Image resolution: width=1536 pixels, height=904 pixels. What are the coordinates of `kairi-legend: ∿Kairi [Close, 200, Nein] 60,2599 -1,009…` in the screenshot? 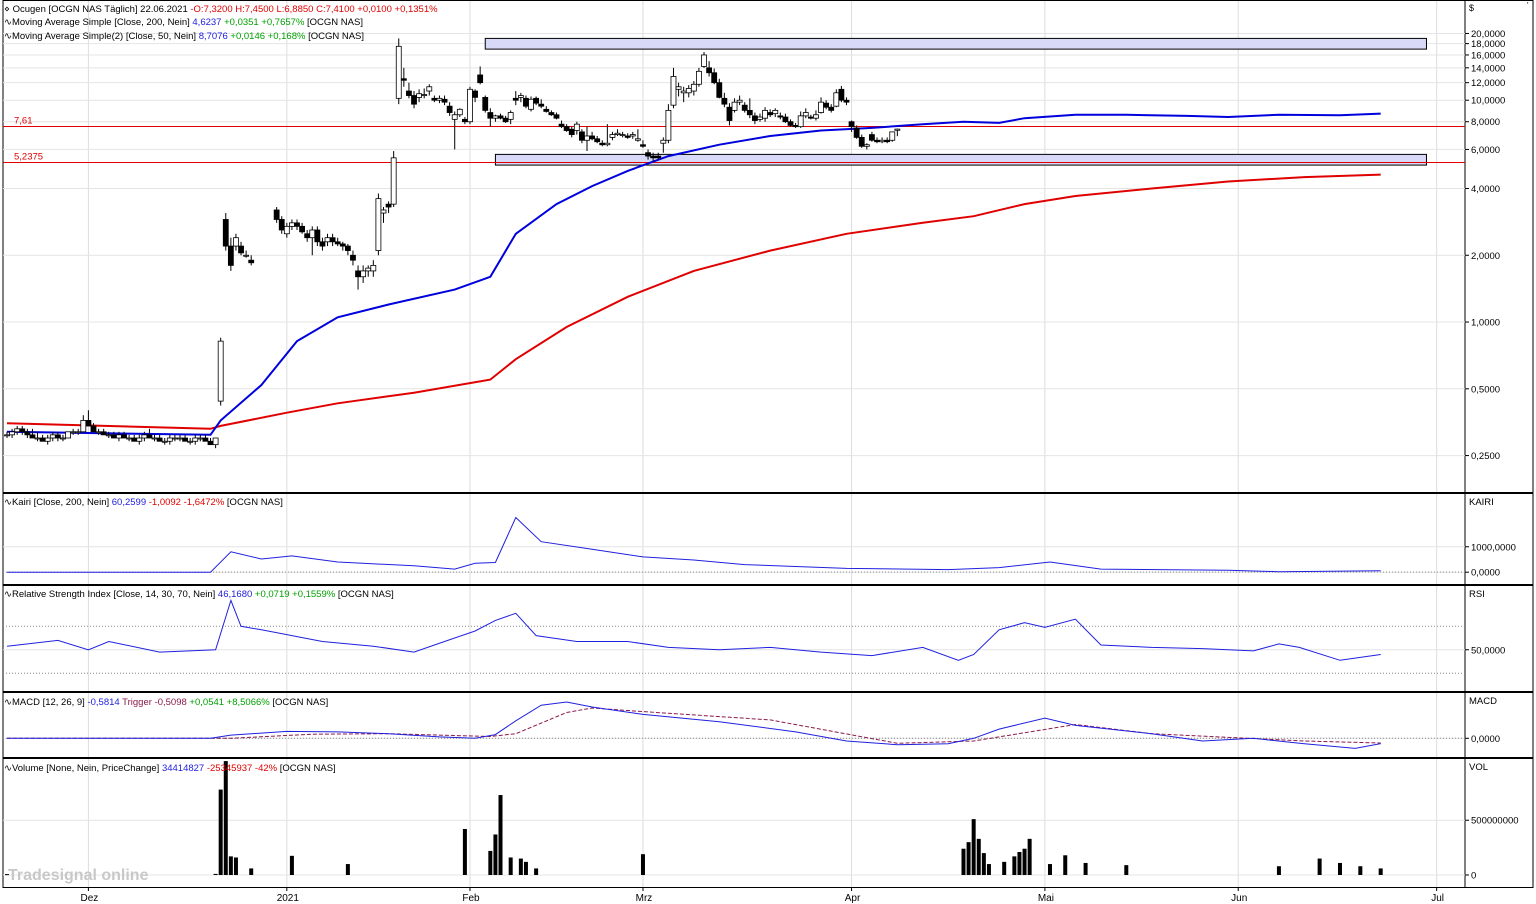 It's located at (143, 502).